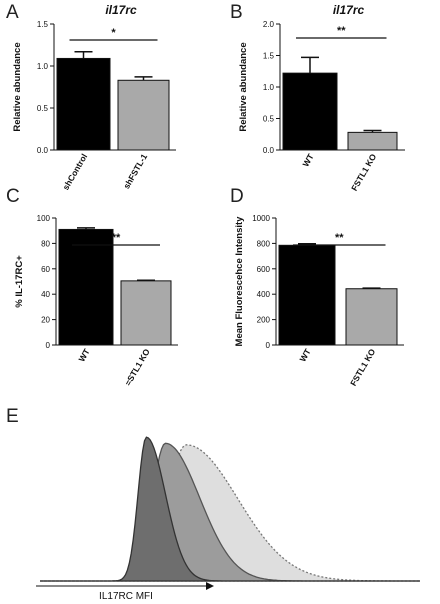 This screenshot has height=604, width=440. Describe the element at coordinates (121, 10) in the screenshot. I see `panel-a-title: il17rc` at that location.